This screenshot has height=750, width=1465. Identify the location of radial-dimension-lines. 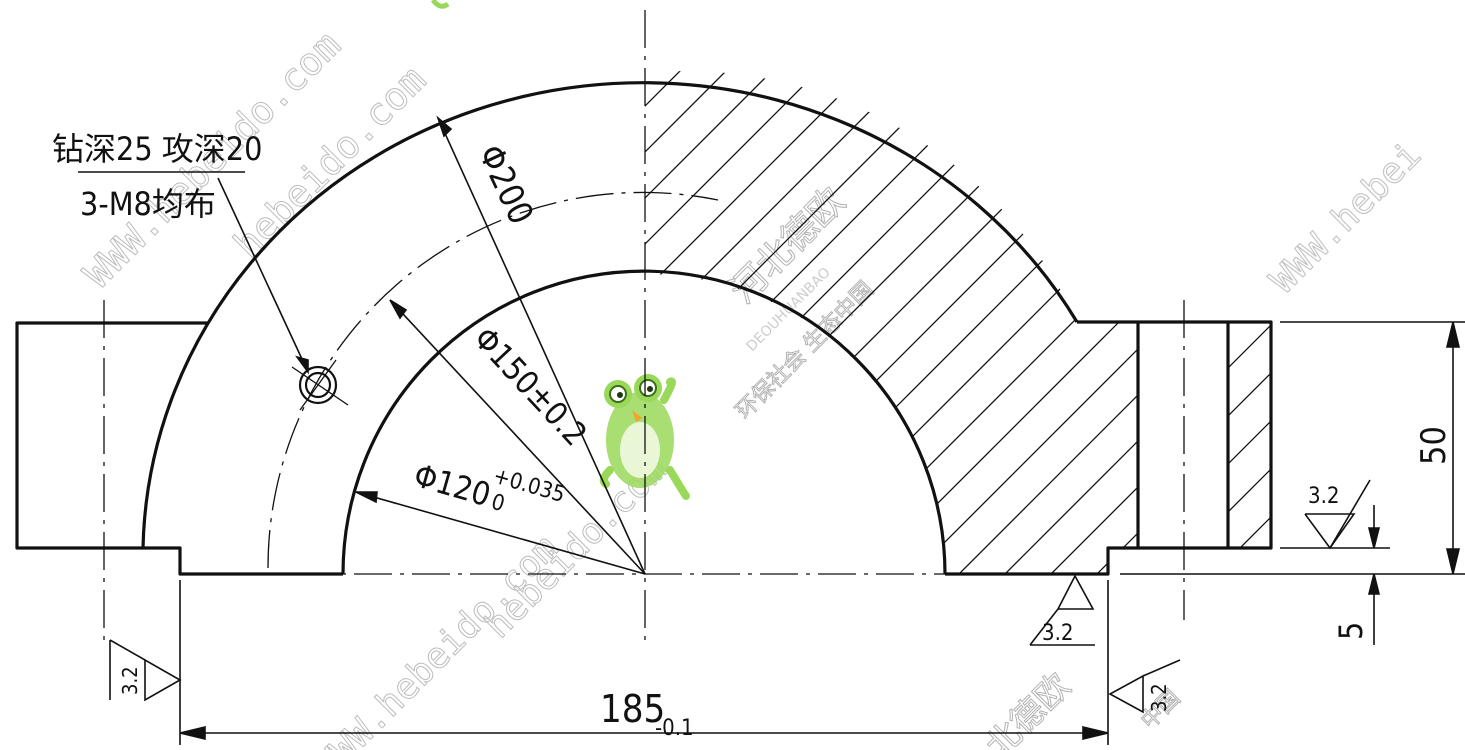
(500, 345).